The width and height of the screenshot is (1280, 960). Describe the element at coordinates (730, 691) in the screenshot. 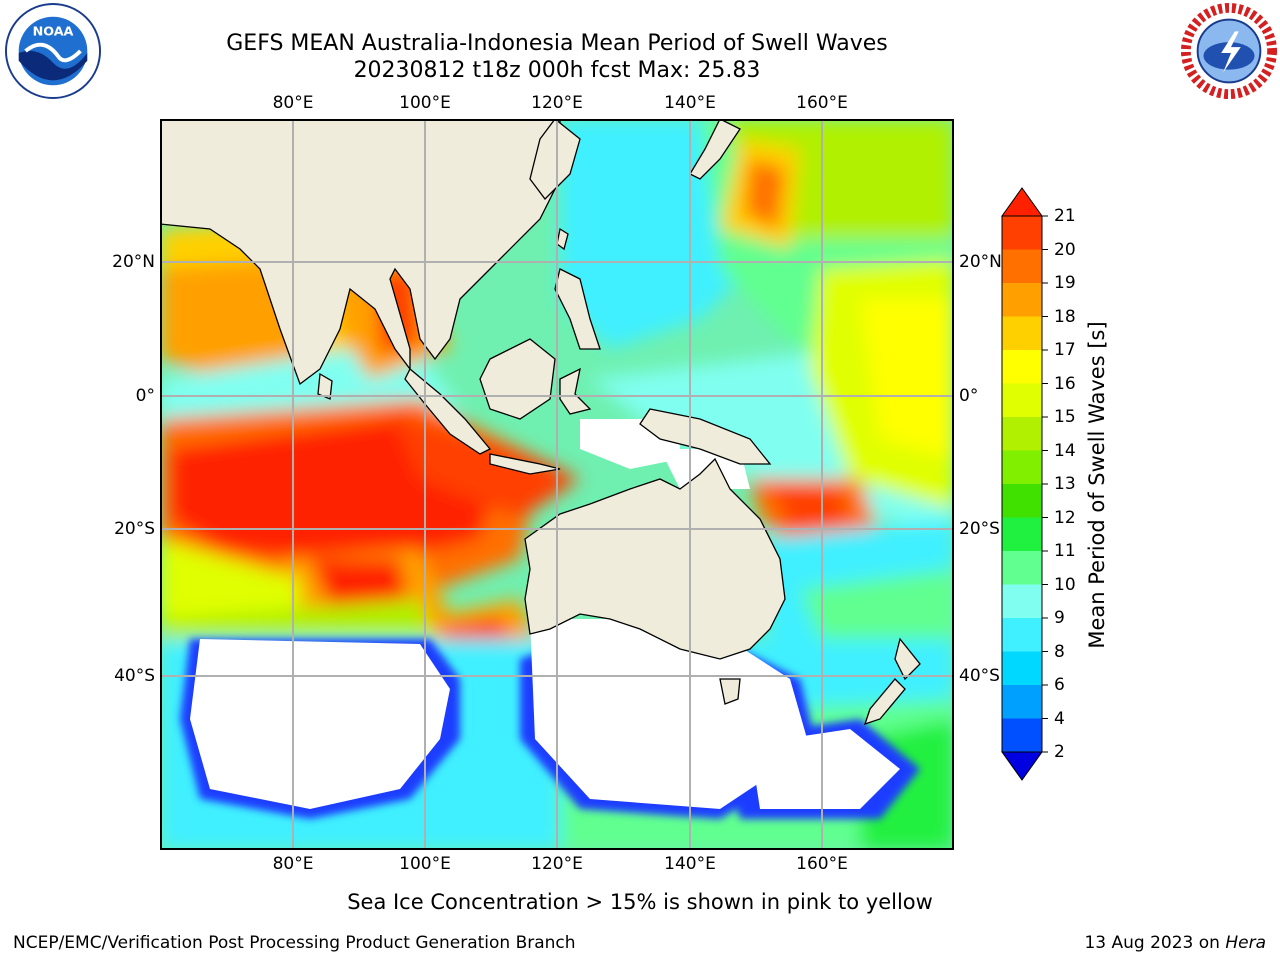

I see `land-tasmania` at that location.